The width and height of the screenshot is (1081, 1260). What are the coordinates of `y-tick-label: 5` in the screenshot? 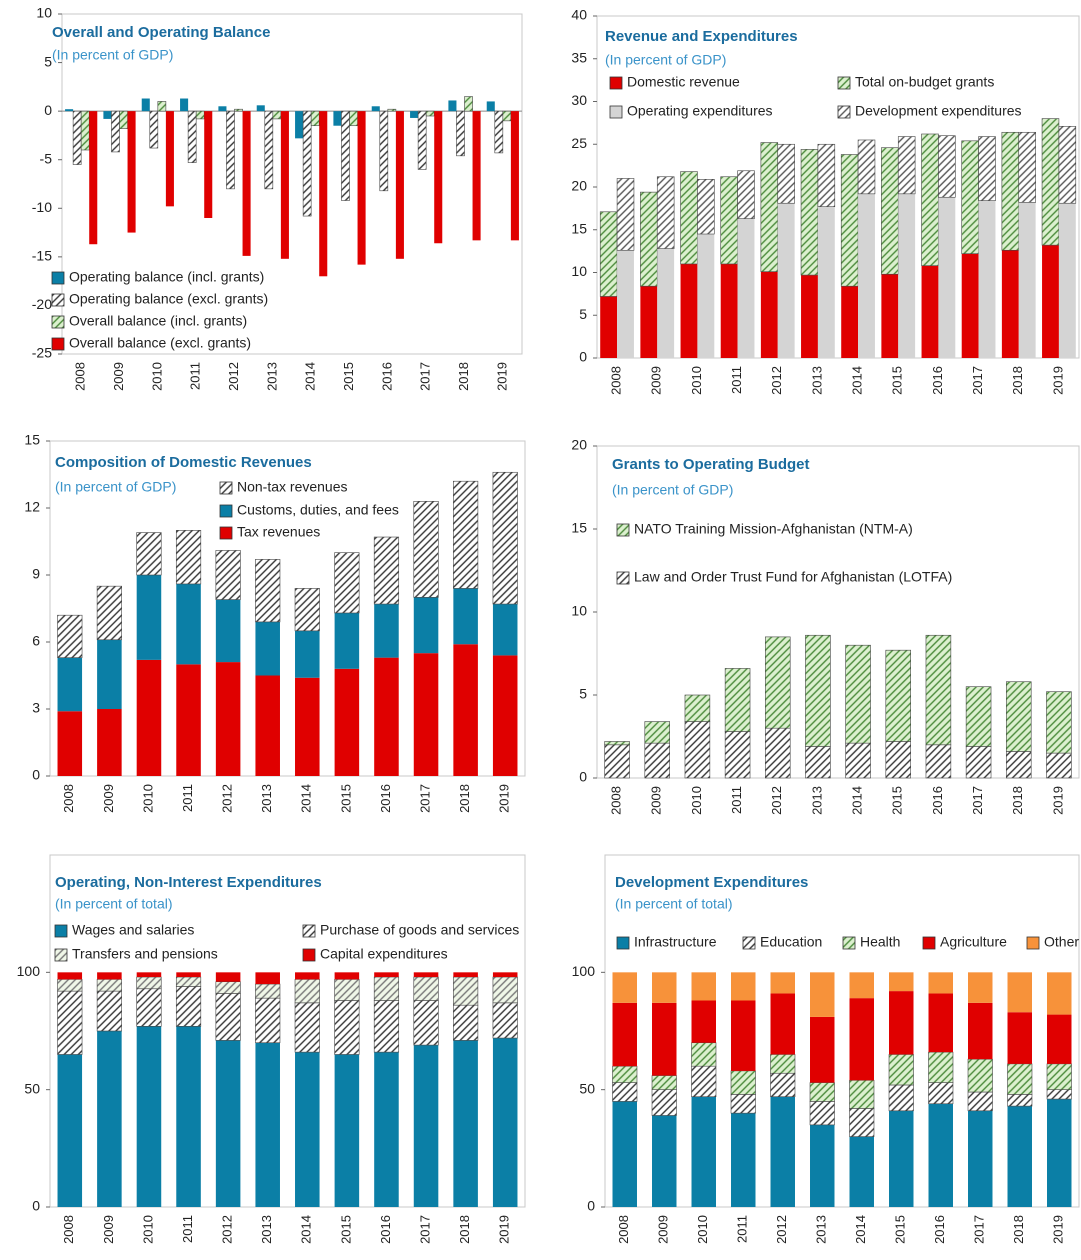 It's located at (583, 314).